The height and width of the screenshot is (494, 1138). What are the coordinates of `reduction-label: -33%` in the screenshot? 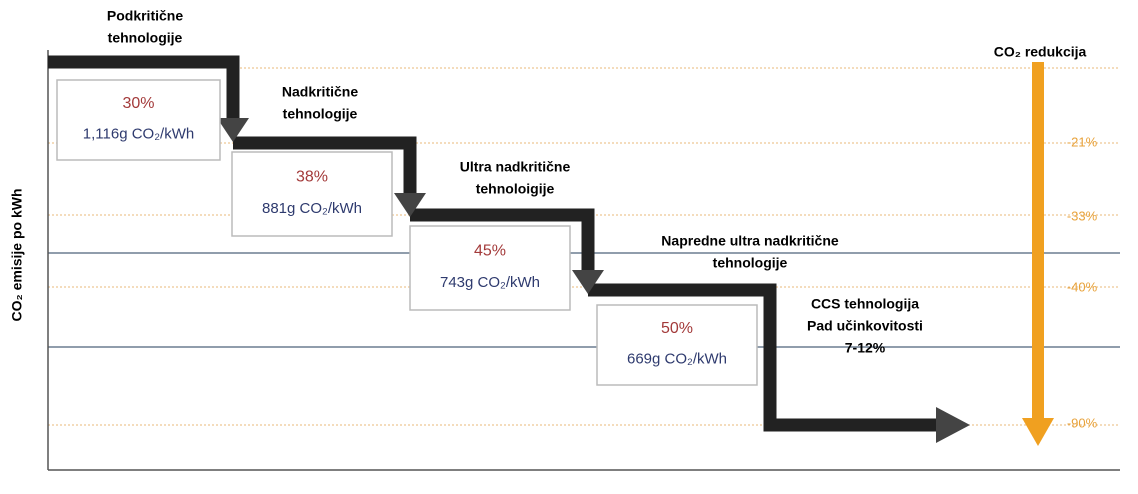 It's located at (1082, 215).